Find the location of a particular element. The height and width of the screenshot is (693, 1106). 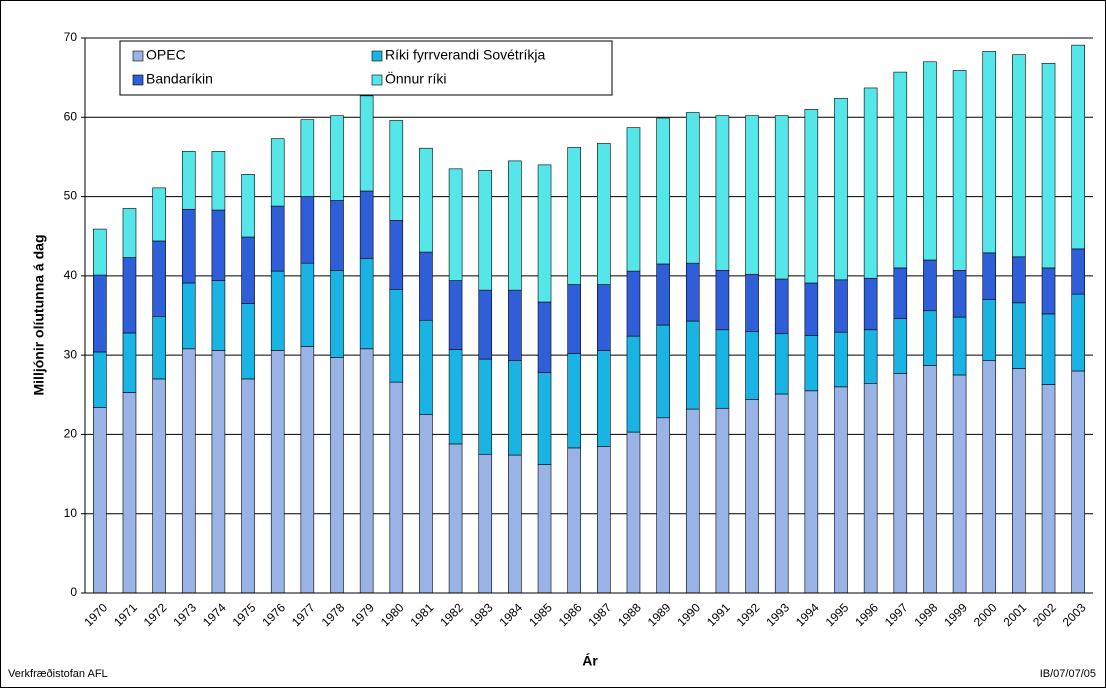

y-tick-label: 10 is located at coordinates (71, 513).